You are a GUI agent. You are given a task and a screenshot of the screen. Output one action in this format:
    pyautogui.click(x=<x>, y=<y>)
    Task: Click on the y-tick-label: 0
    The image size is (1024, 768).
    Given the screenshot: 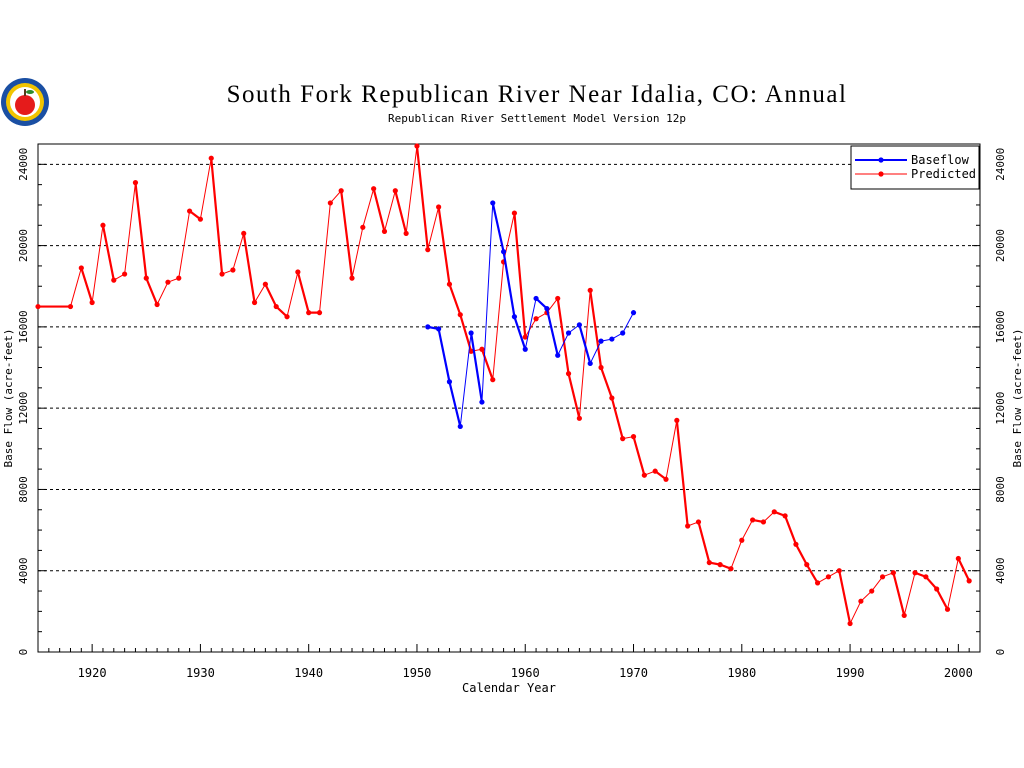 What is the action you would take?
    pyautogui.click(x=23, y=652)
    